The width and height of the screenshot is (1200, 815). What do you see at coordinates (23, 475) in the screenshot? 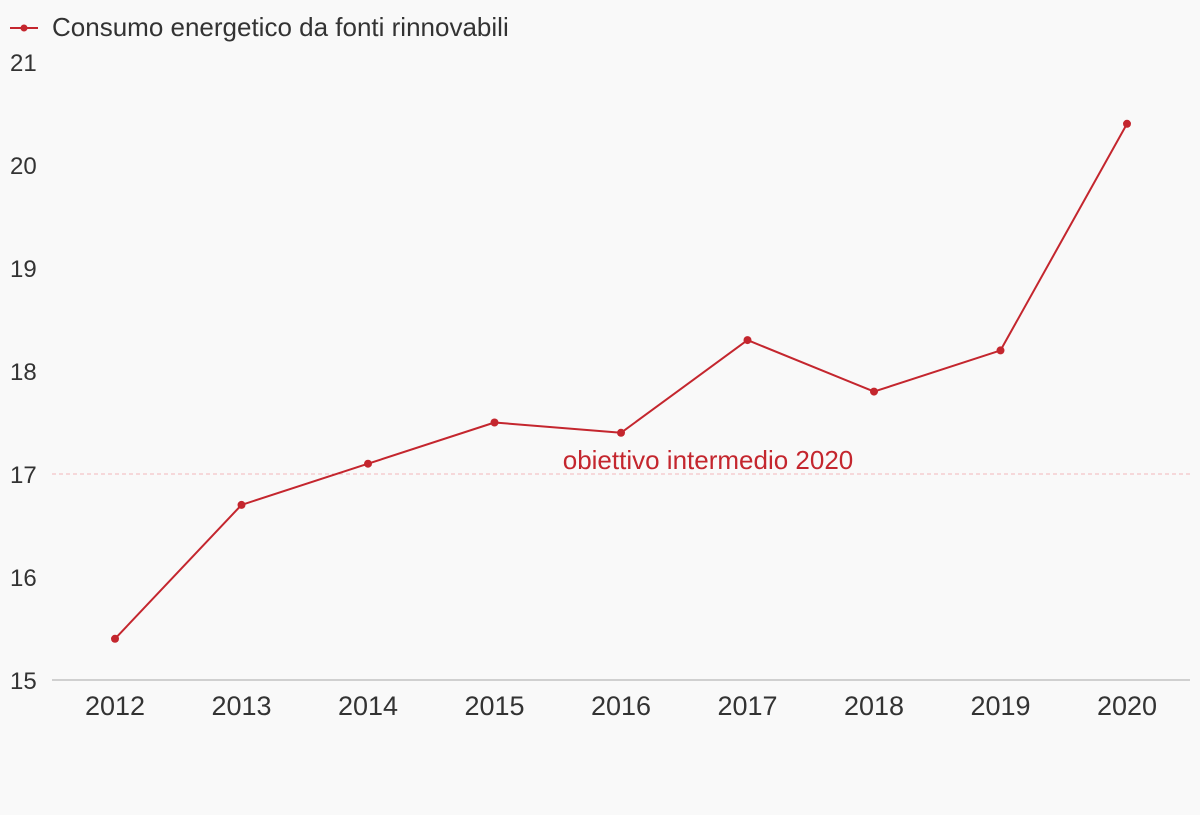
I see `y-tick-label: 17` at bounding box center [23, 475].